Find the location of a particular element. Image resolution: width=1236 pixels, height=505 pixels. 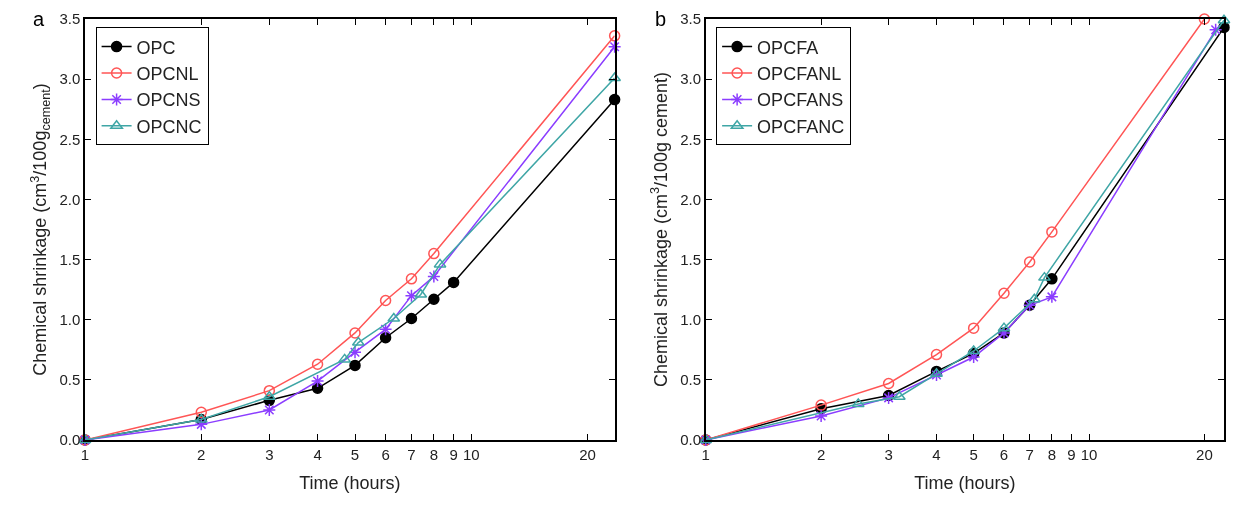

legend-label: OPCNL is located at coordinates (167, 74).